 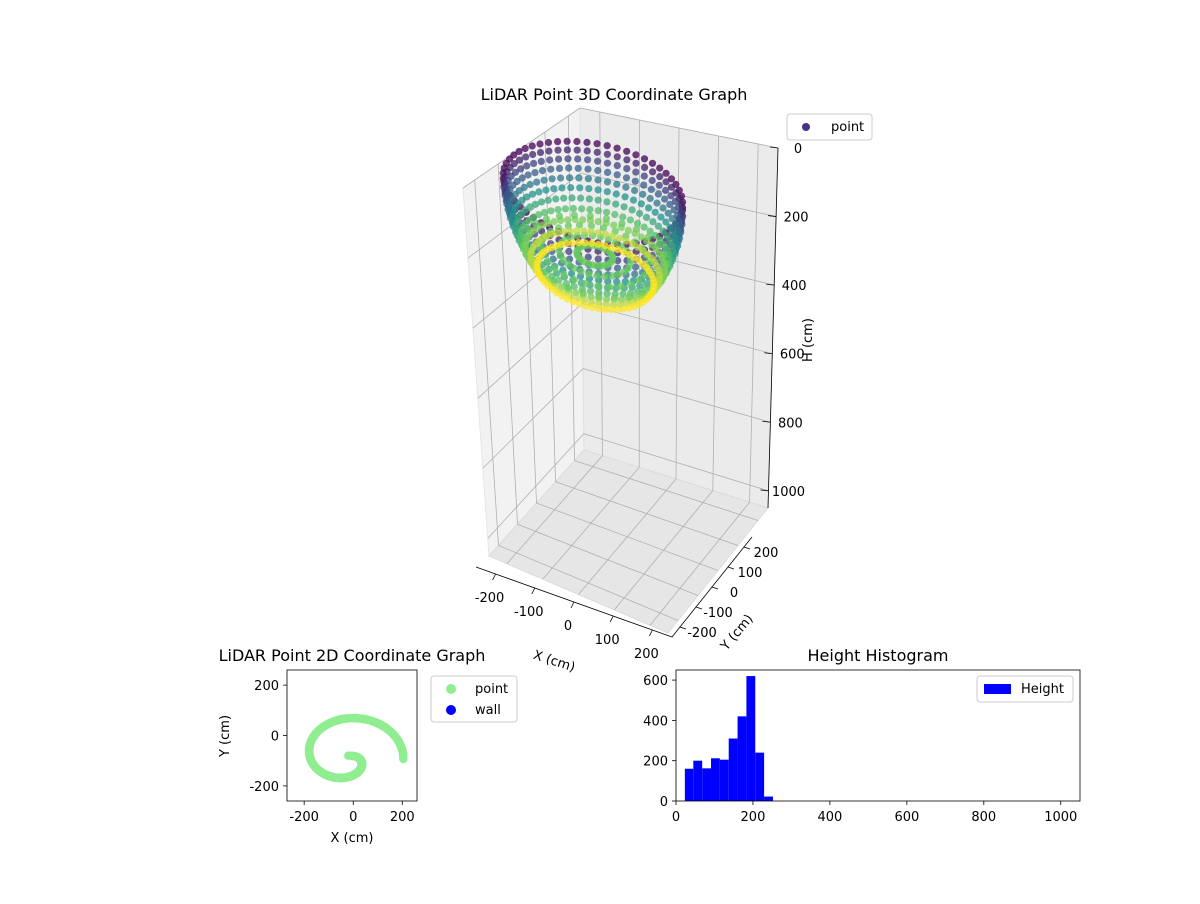 I want to click on y-tick-label-hist: 200, so click(x=655, y=762).